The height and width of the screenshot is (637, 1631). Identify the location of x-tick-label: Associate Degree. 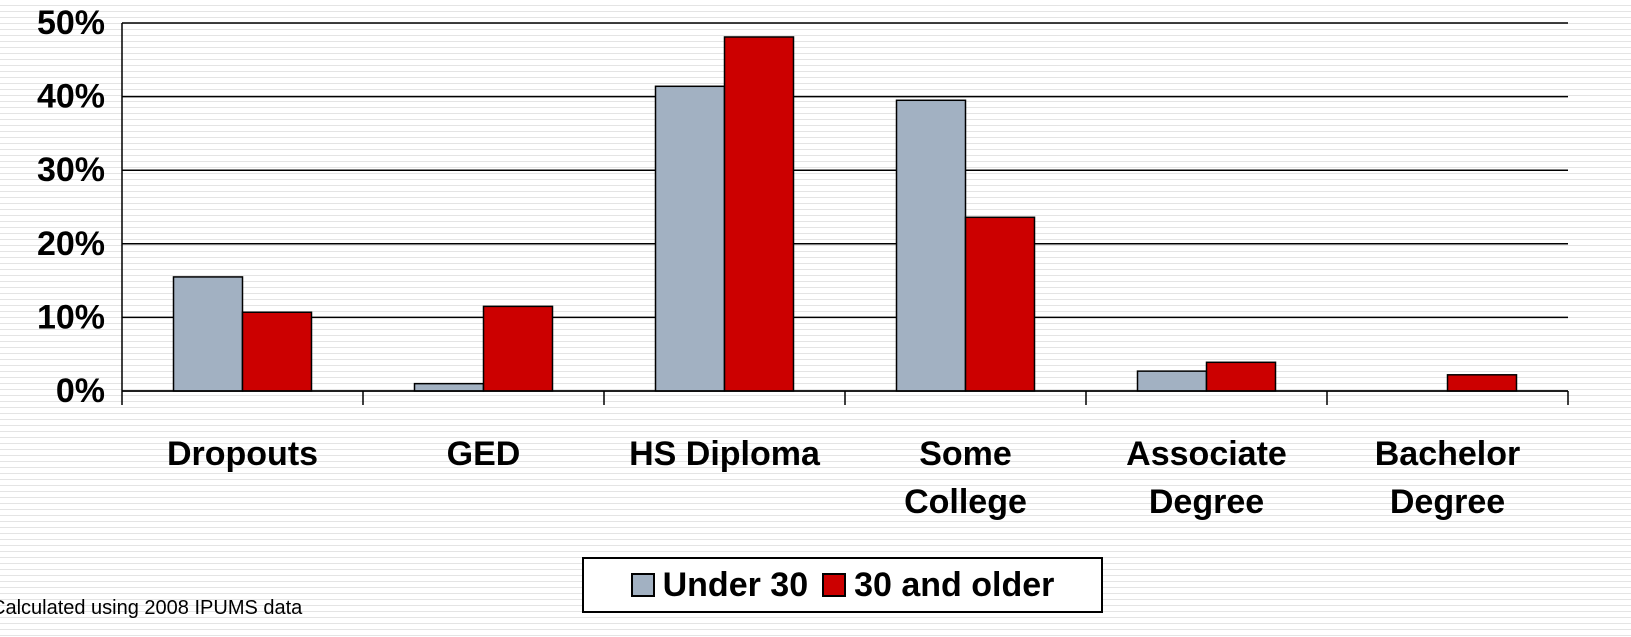
(1206, 478).